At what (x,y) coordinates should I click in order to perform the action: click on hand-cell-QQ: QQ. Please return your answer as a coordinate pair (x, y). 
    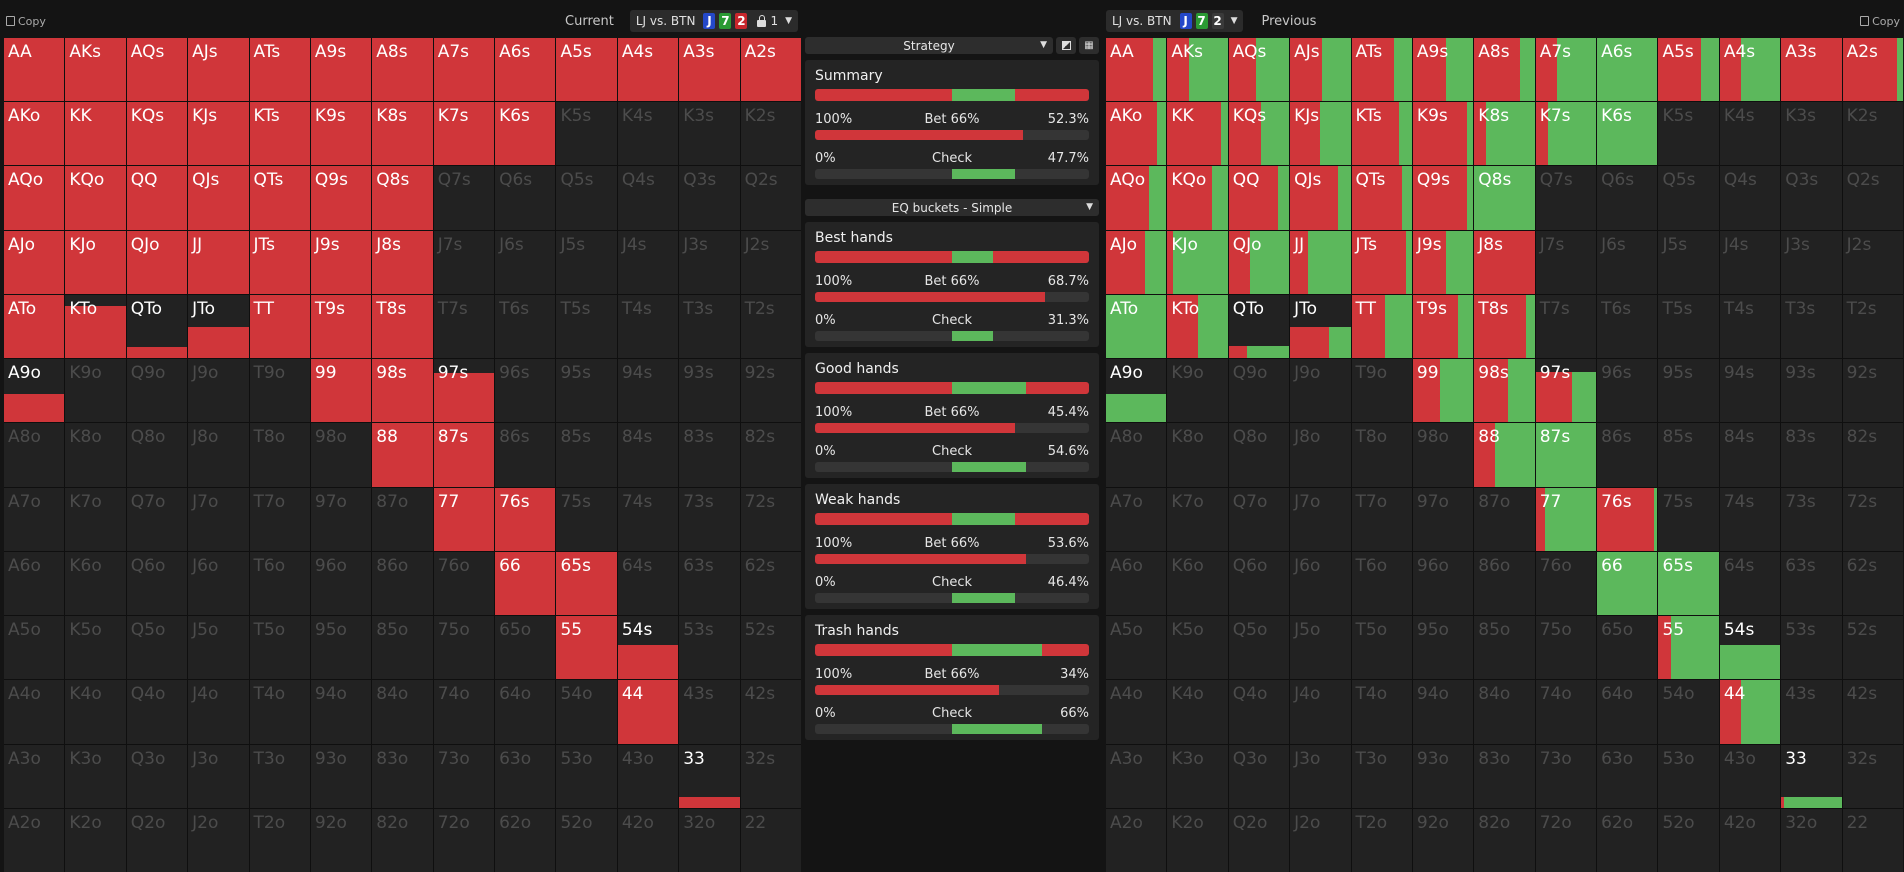
    Looking at the image, I should click on (157, 198).